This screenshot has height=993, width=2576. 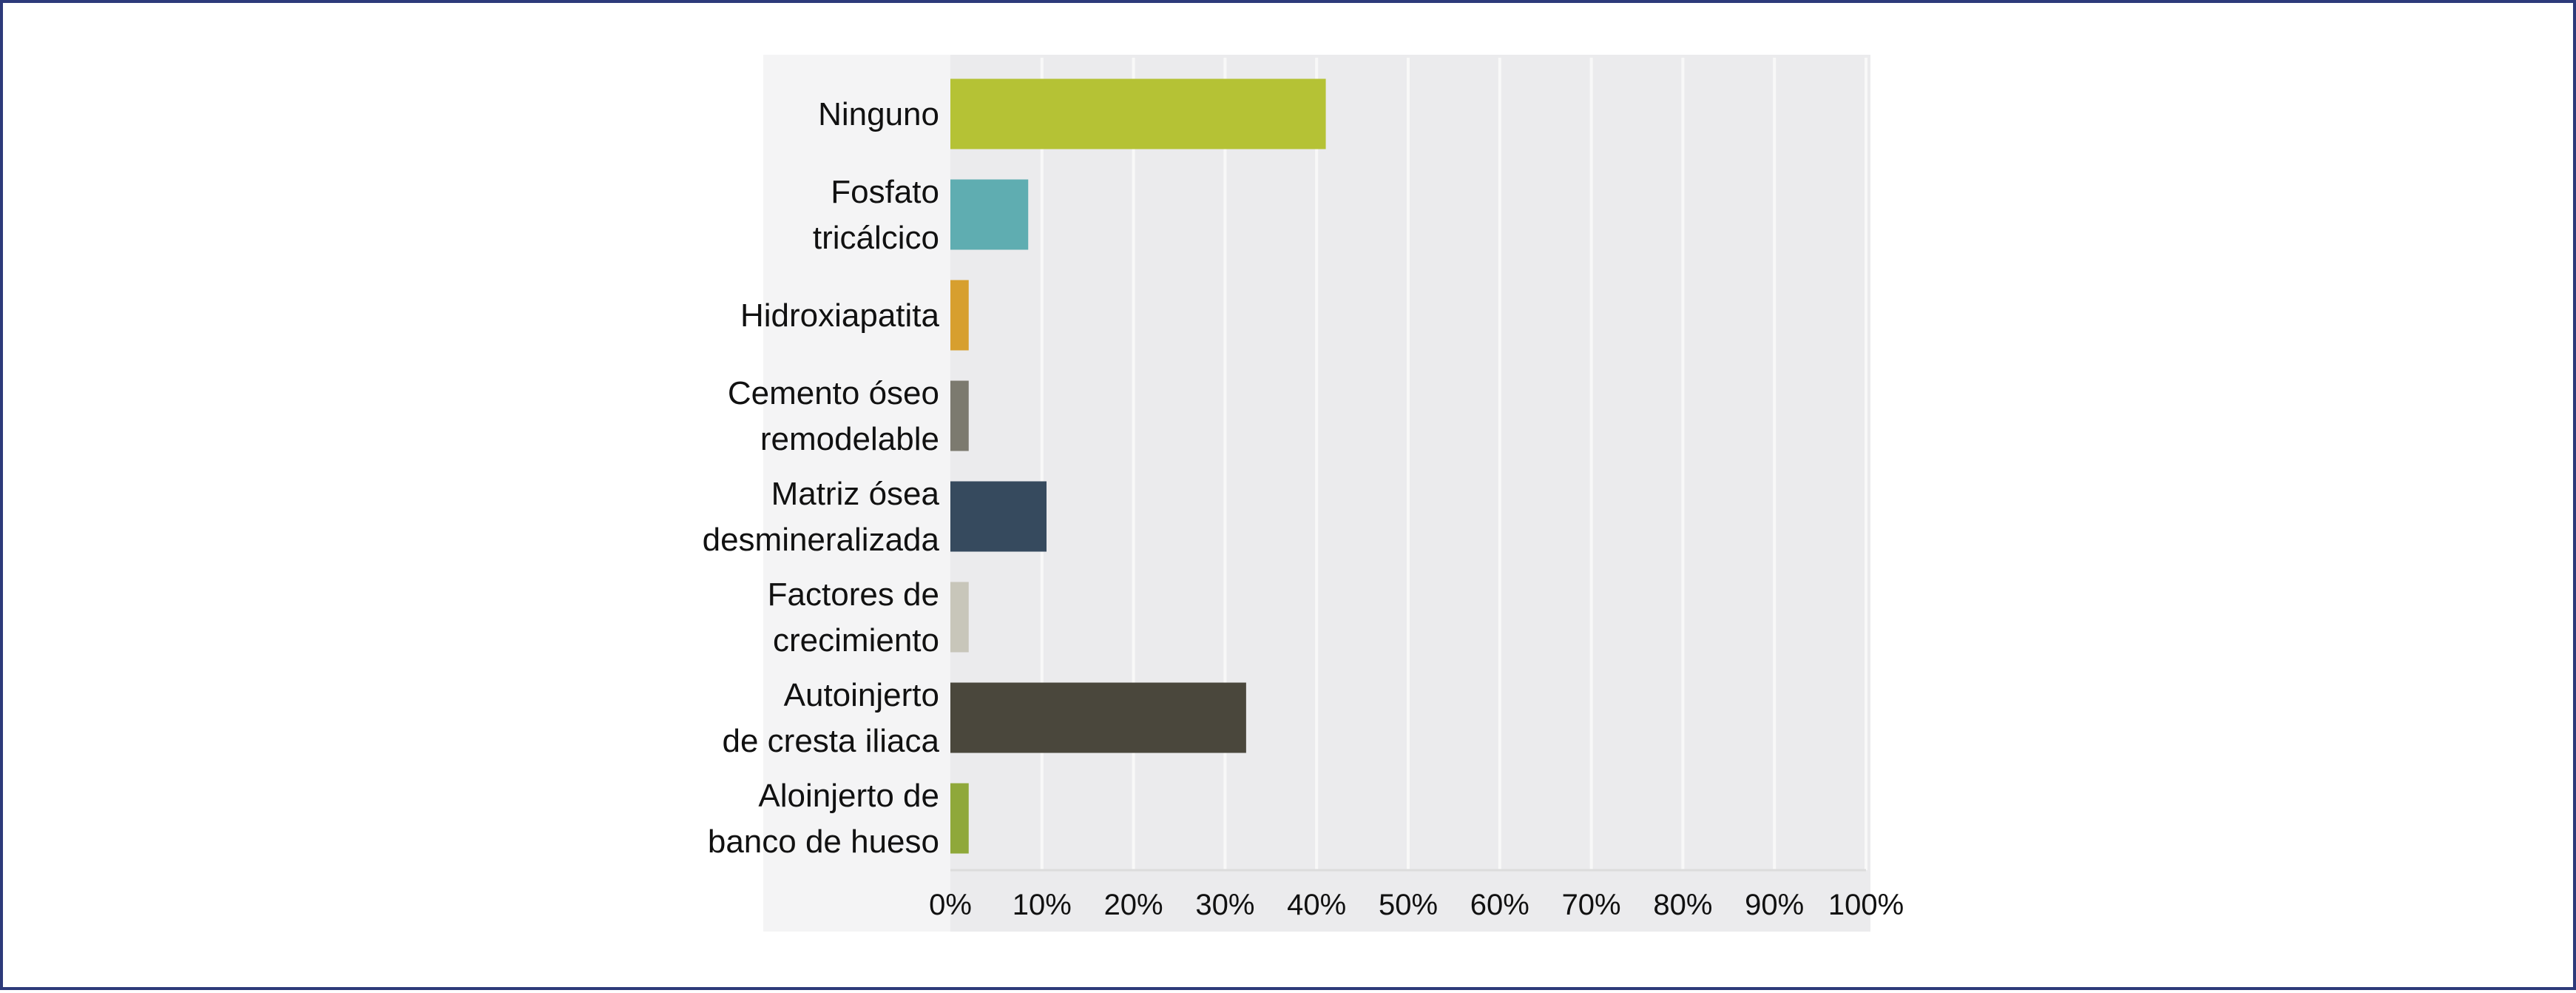 What do you see at coordinates (831, 718) in the screenshot?
I see `category-label: Autoinjerto de cresta iliaca` at bounding box center [831, 718].